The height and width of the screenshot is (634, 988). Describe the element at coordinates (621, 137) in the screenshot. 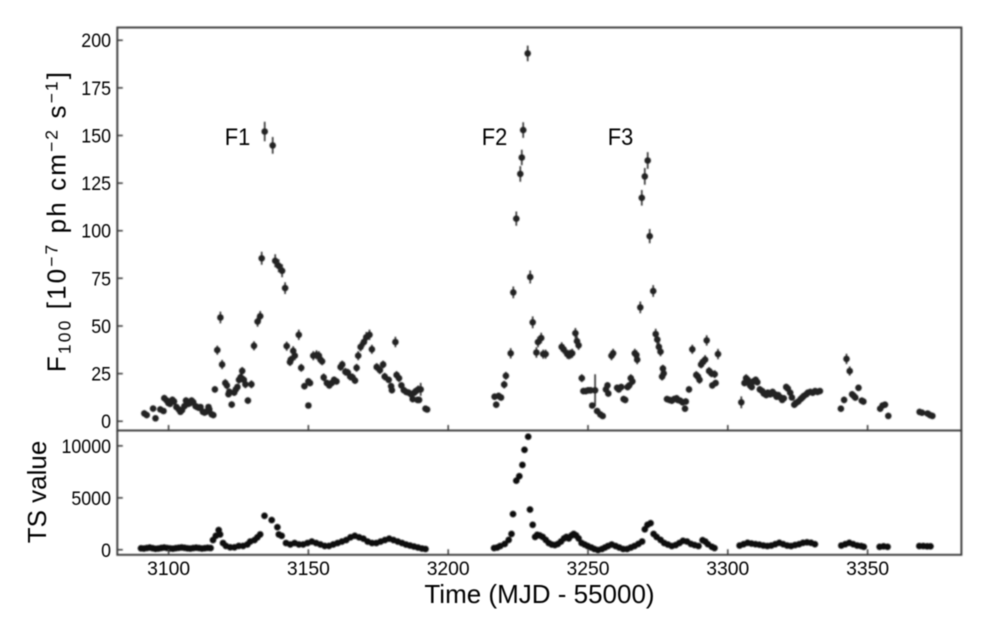

I see `svg-text: F3` at that location.